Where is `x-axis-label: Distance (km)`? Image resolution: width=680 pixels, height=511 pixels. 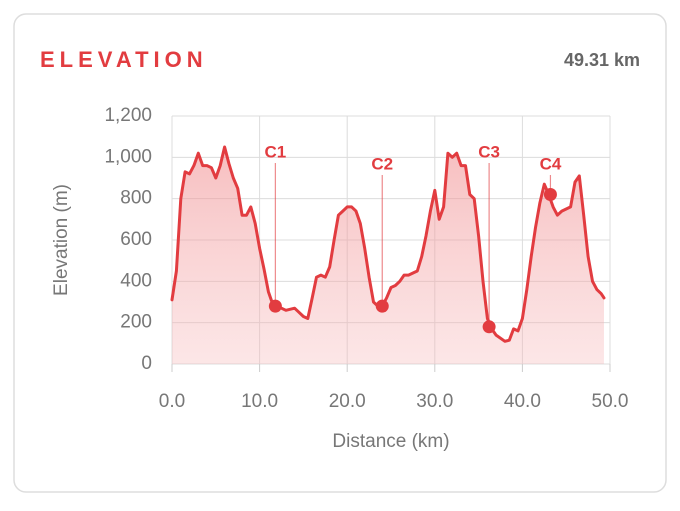
x-axis-label: Distance (km) is located at coordinates (390, 441).